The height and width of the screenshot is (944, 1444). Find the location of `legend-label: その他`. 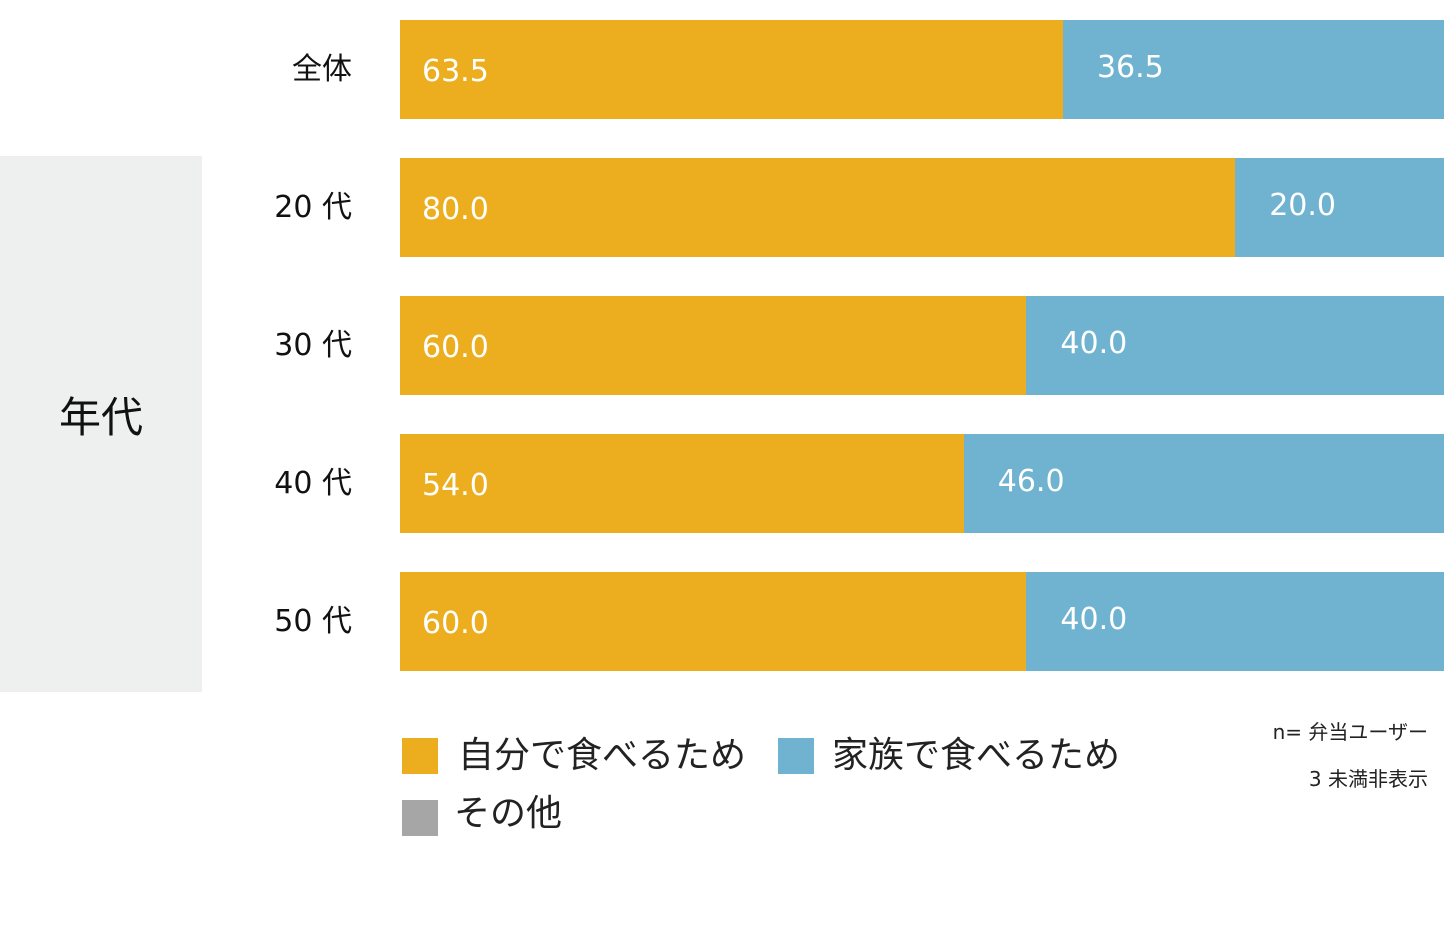

legend-label: その他 is located at coordinates (508, 813).